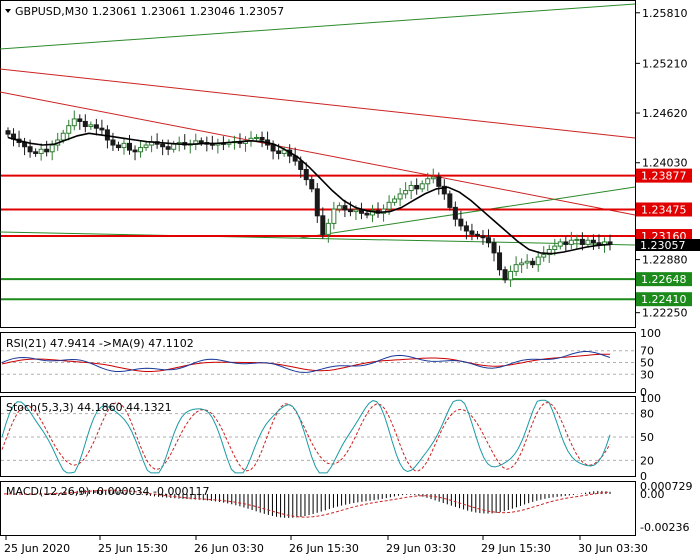 The height and width of the screenshot is (560, 700). I want to click on price-tick-label: 1.24620, so click(665, 113).